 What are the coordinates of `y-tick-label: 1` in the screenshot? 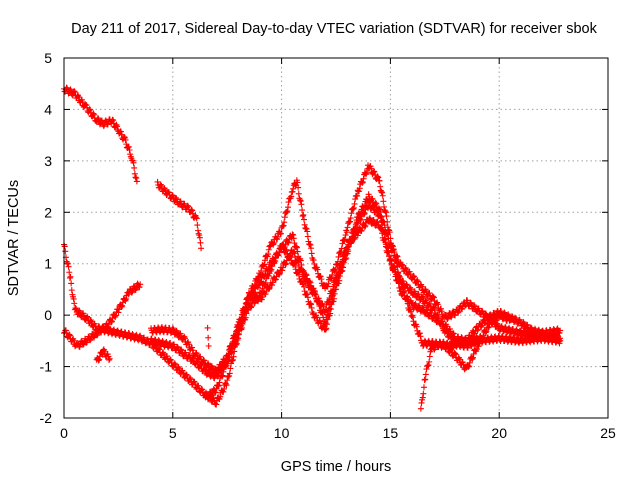 It's located at (48, 264).